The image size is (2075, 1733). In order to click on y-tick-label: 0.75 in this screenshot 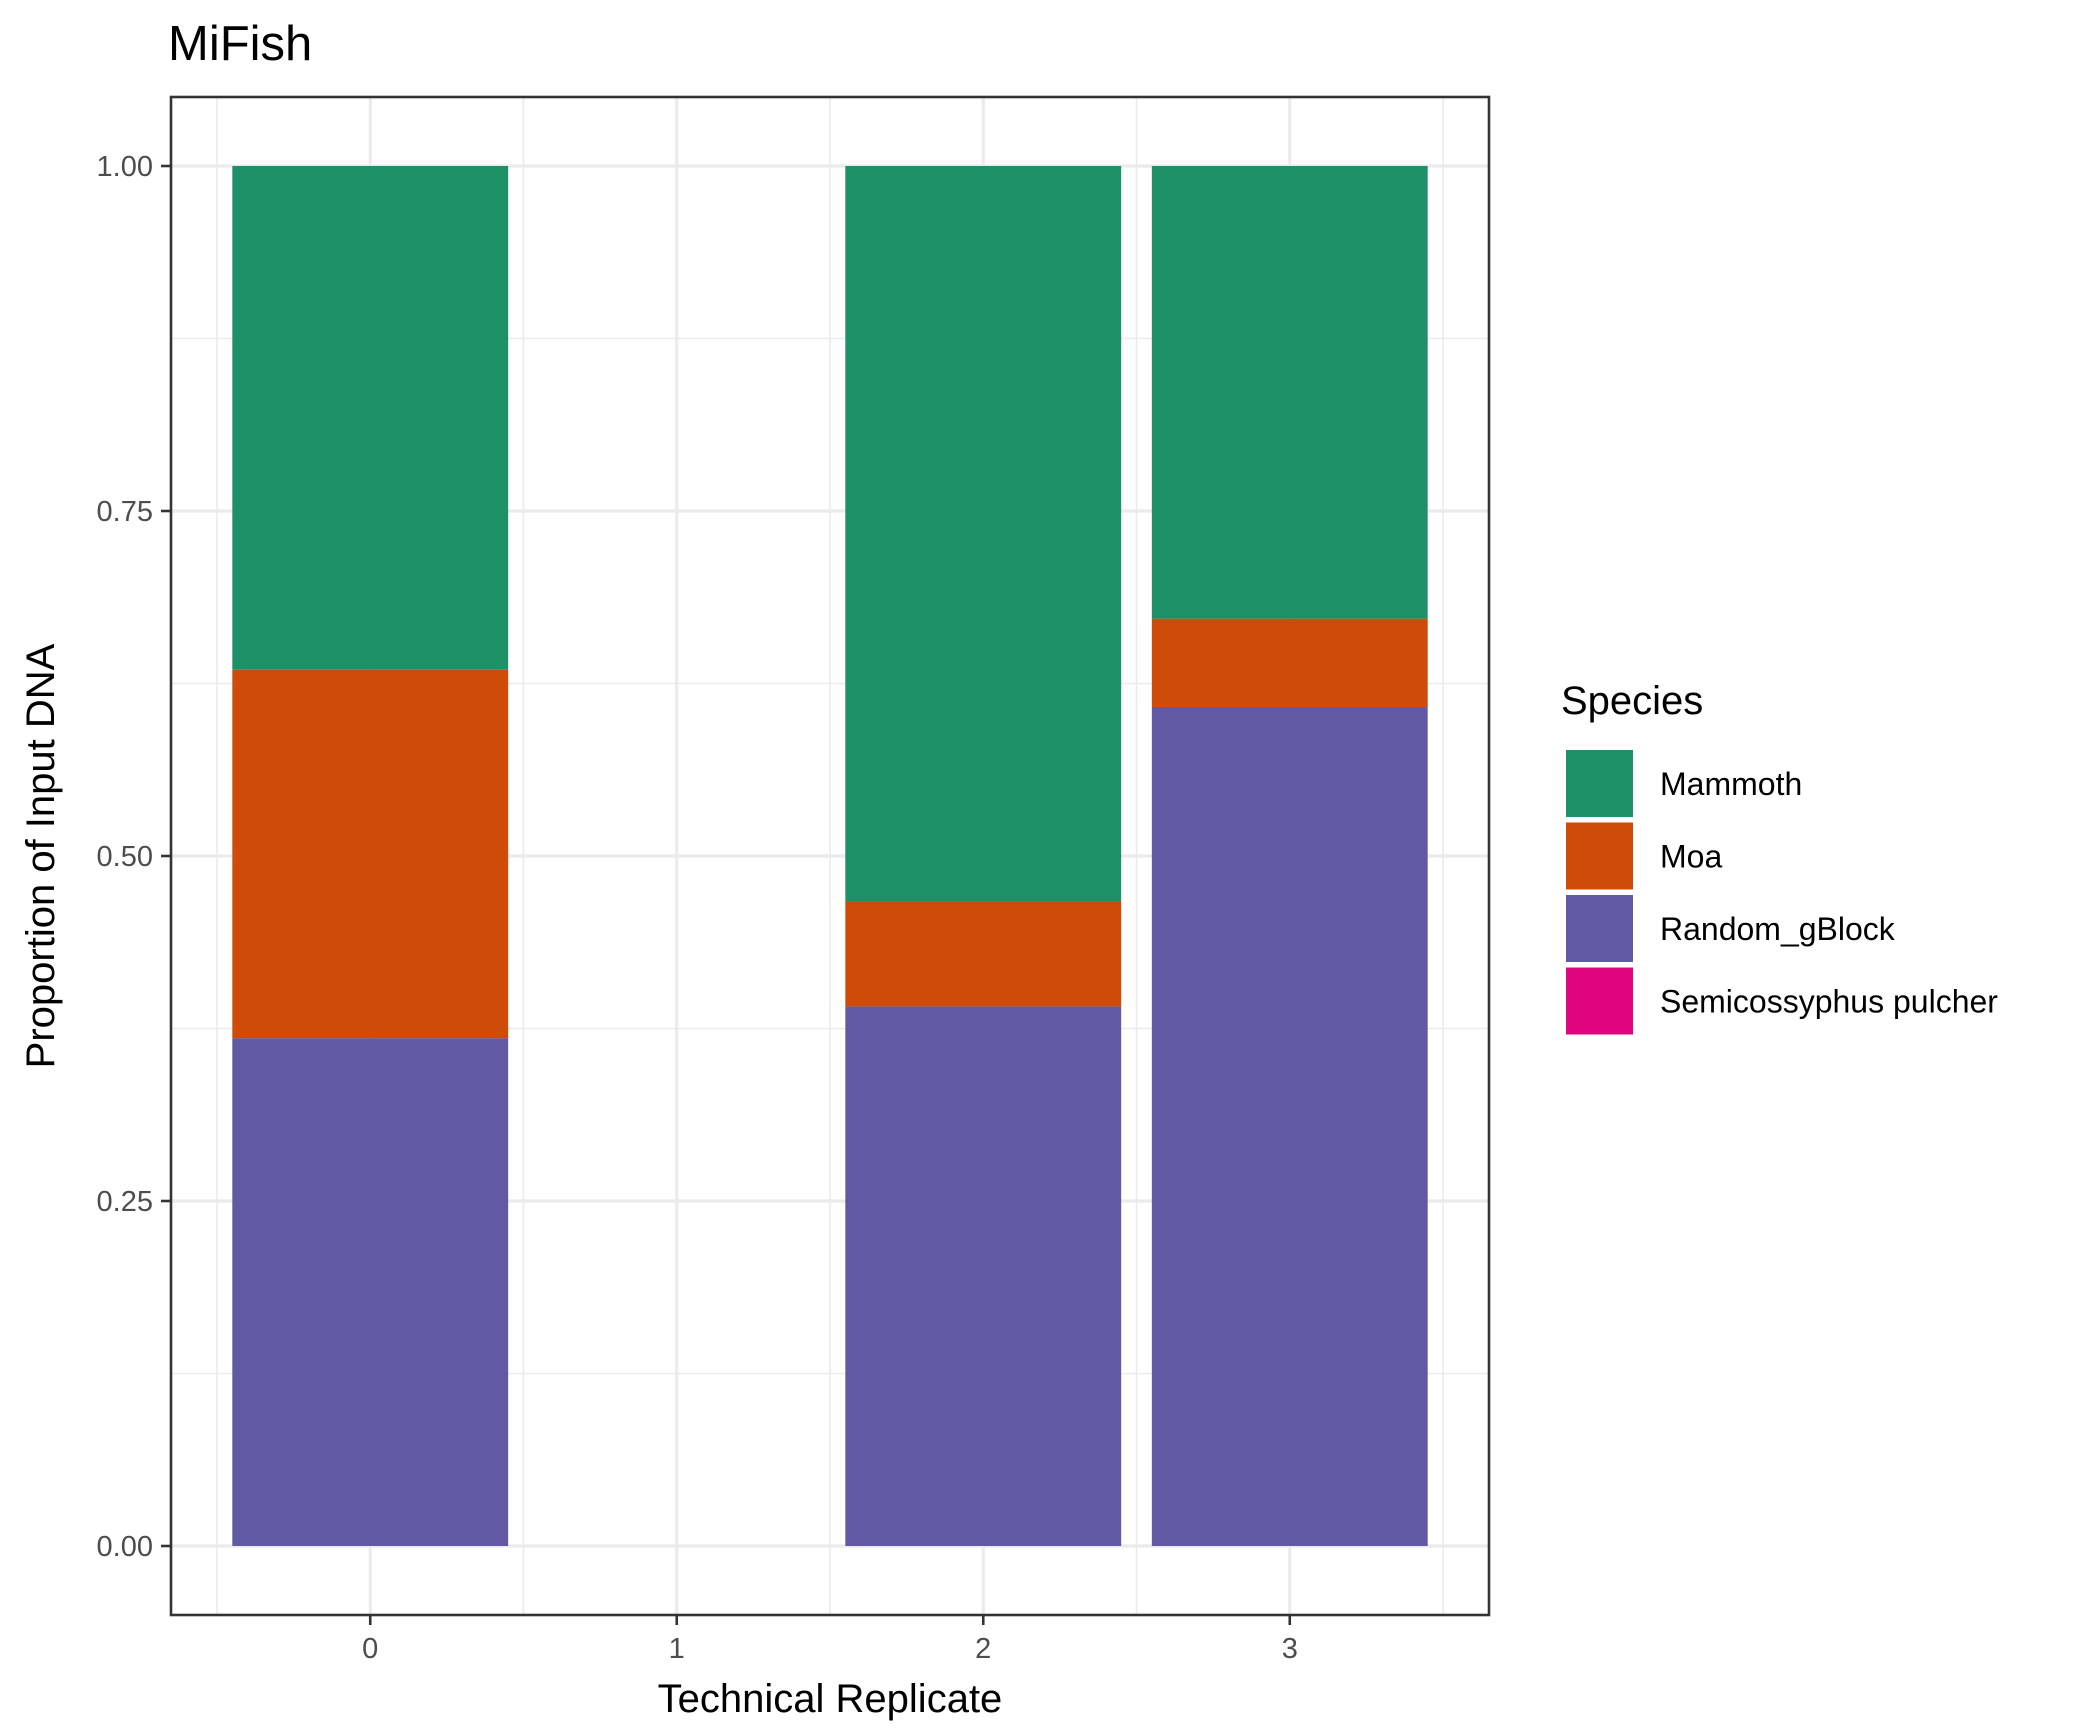, I will do `click(125, 512)`.